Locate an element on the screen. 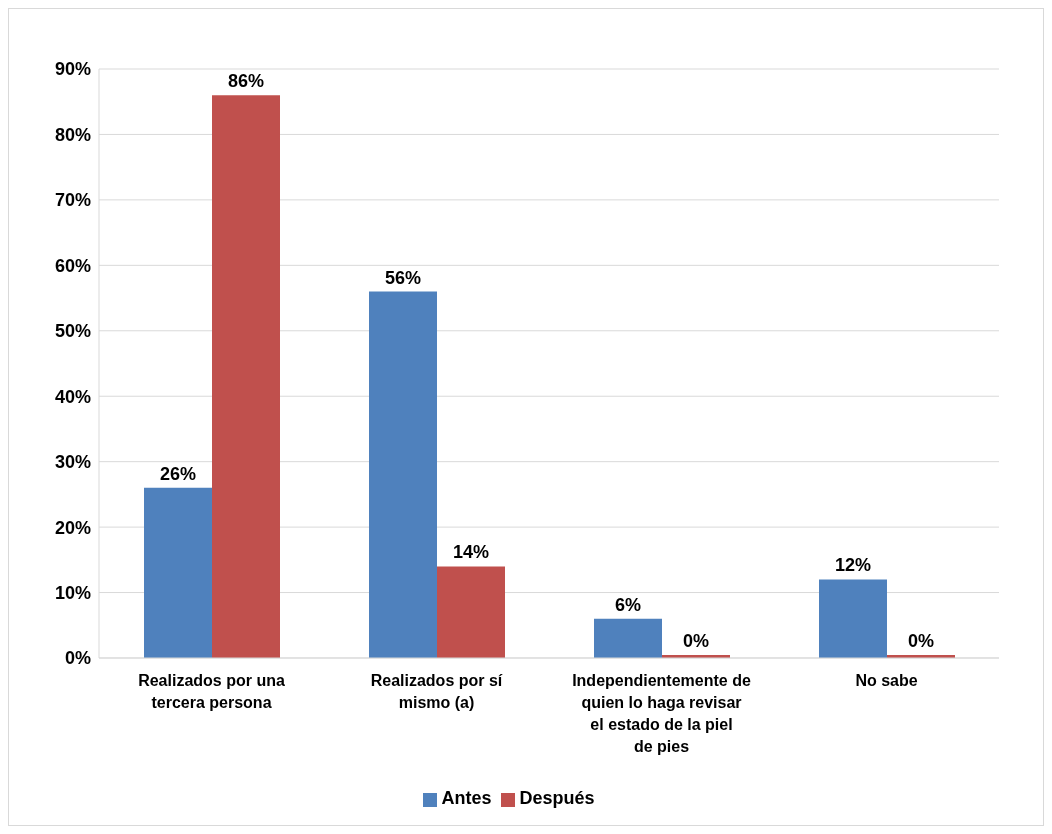 The height and width of the screenshot is (834, 1052). y-tick-label: 90% is located at coordinates (72, 69).